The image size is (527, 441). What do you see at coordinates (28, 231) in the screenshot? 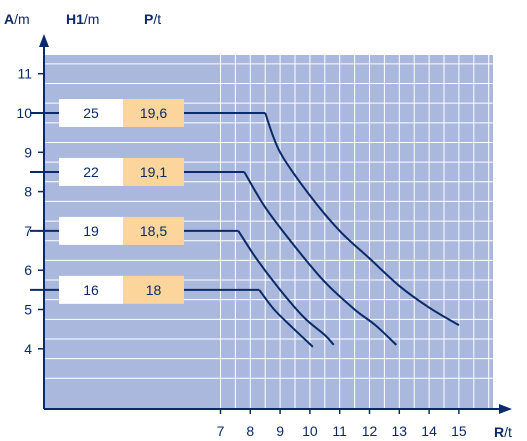
I see `y-tick-label: 7` at bounding box center [28, 231].